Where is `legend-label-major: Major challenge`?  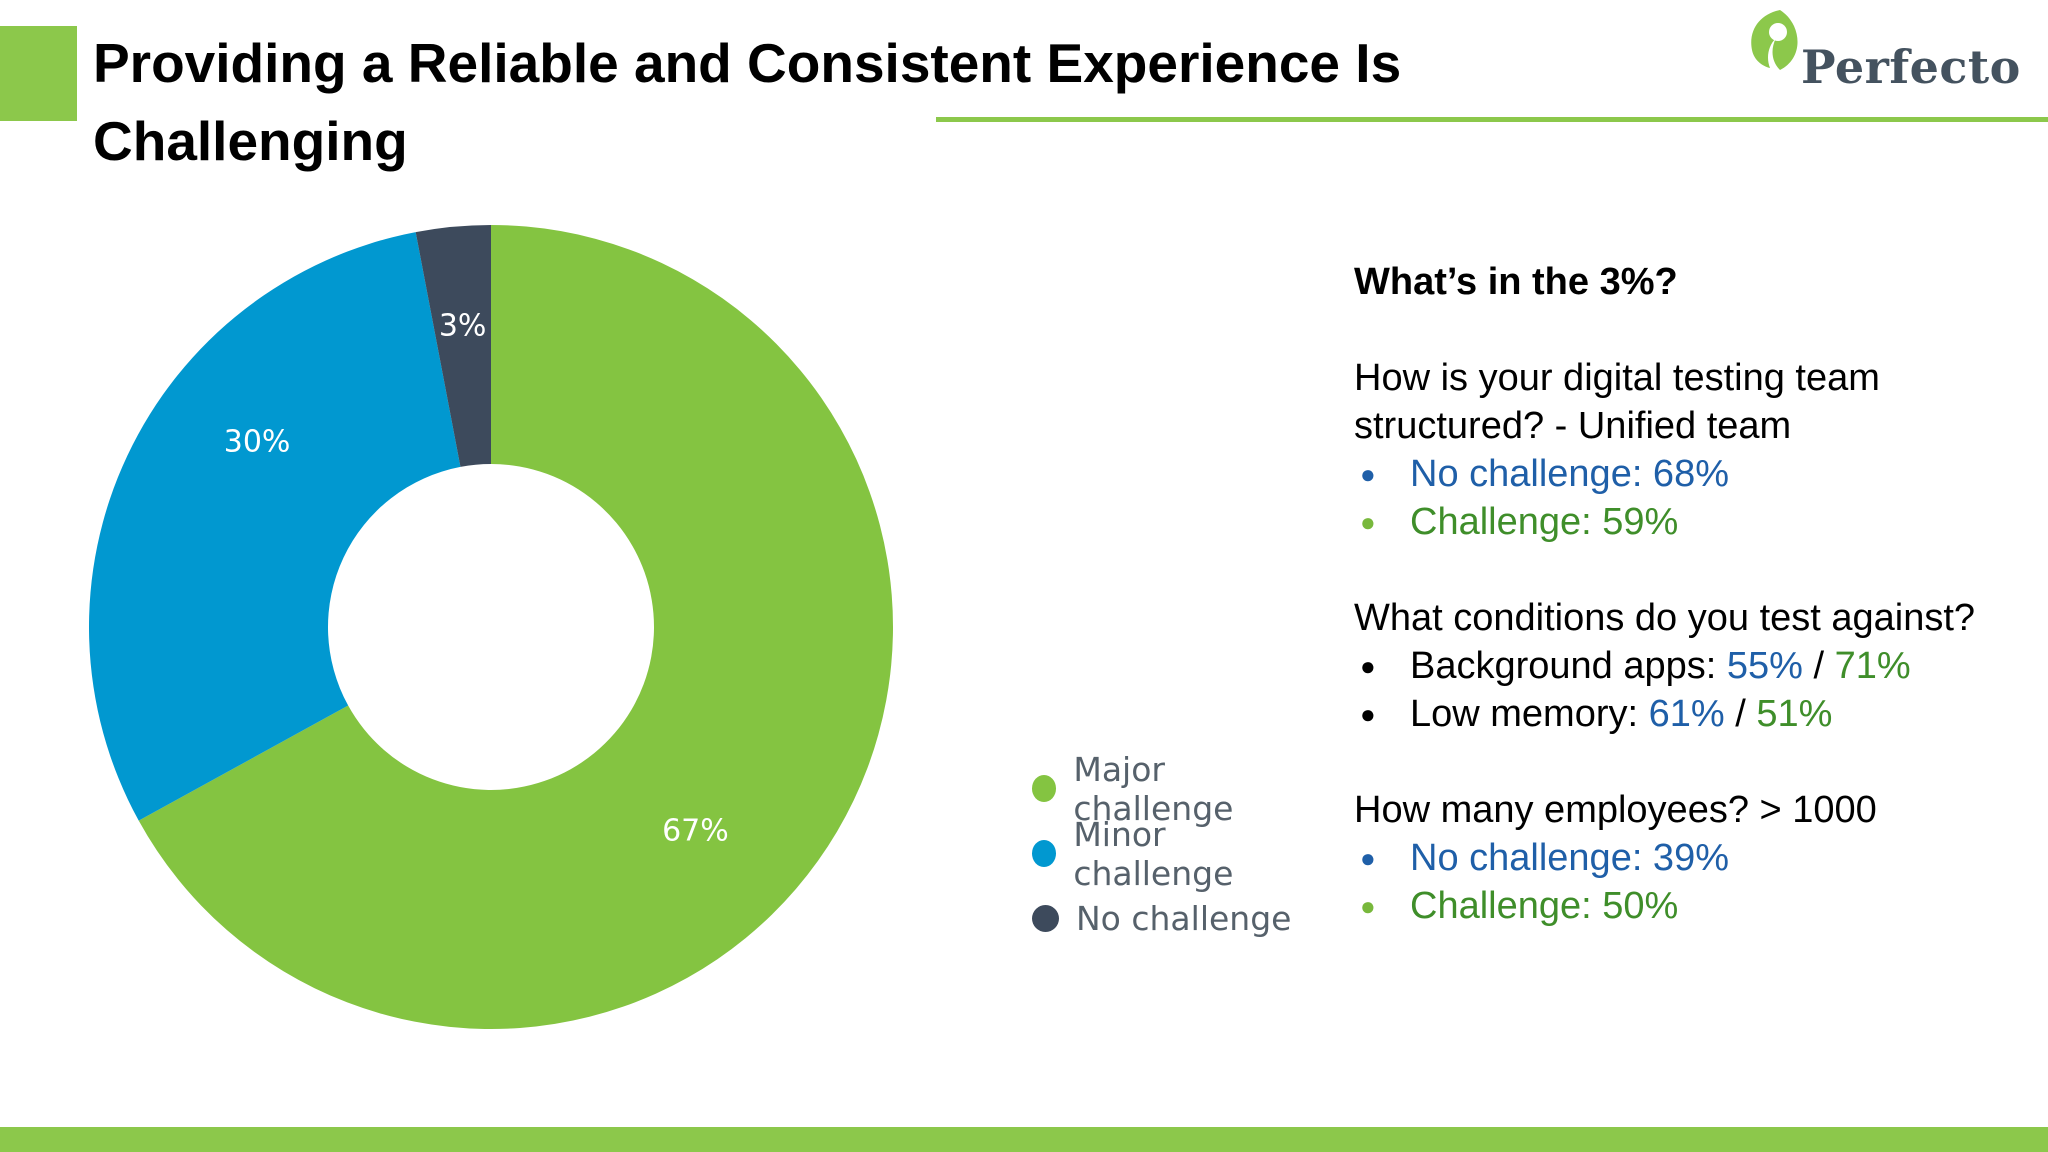 legend-label-major: Major challenge is located at coordinates (1153, 788).